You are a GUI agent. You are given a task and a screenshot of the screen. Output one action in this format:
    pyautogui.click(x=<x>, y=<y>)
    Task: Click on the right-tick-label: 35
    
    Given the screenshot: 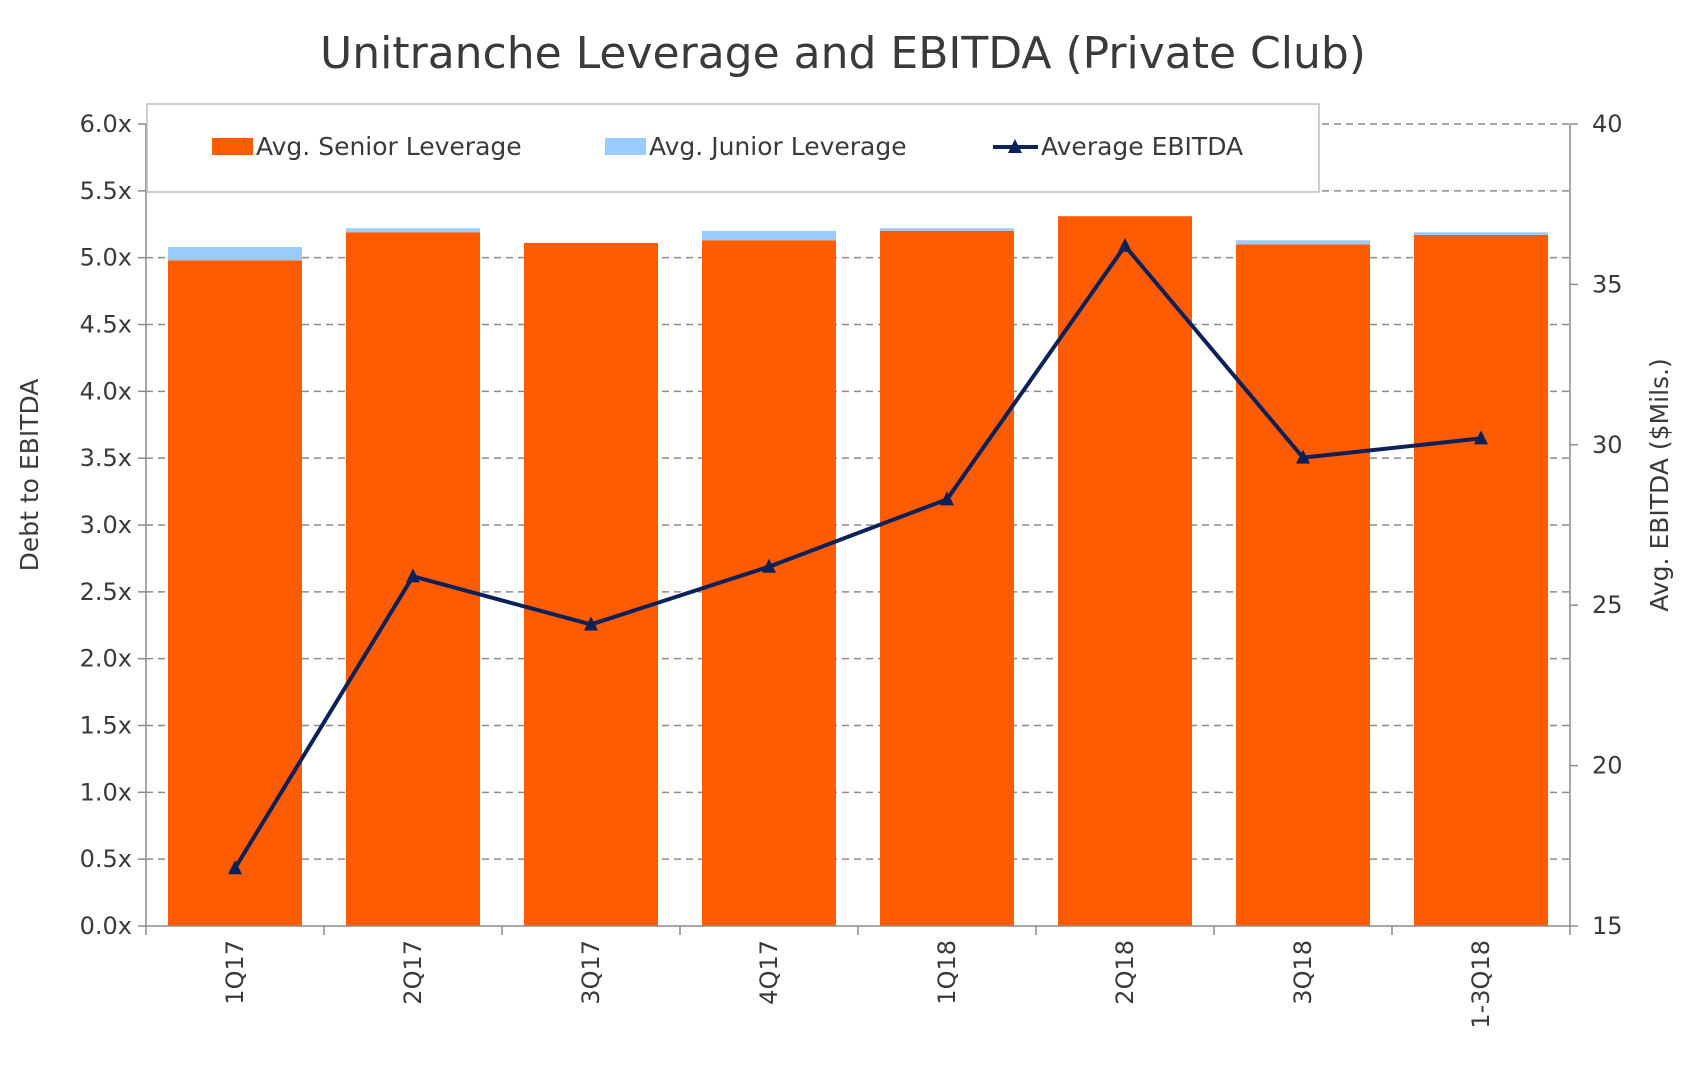 What is the action you would take?
    pyautogui.click(x=1607, y=284)
    